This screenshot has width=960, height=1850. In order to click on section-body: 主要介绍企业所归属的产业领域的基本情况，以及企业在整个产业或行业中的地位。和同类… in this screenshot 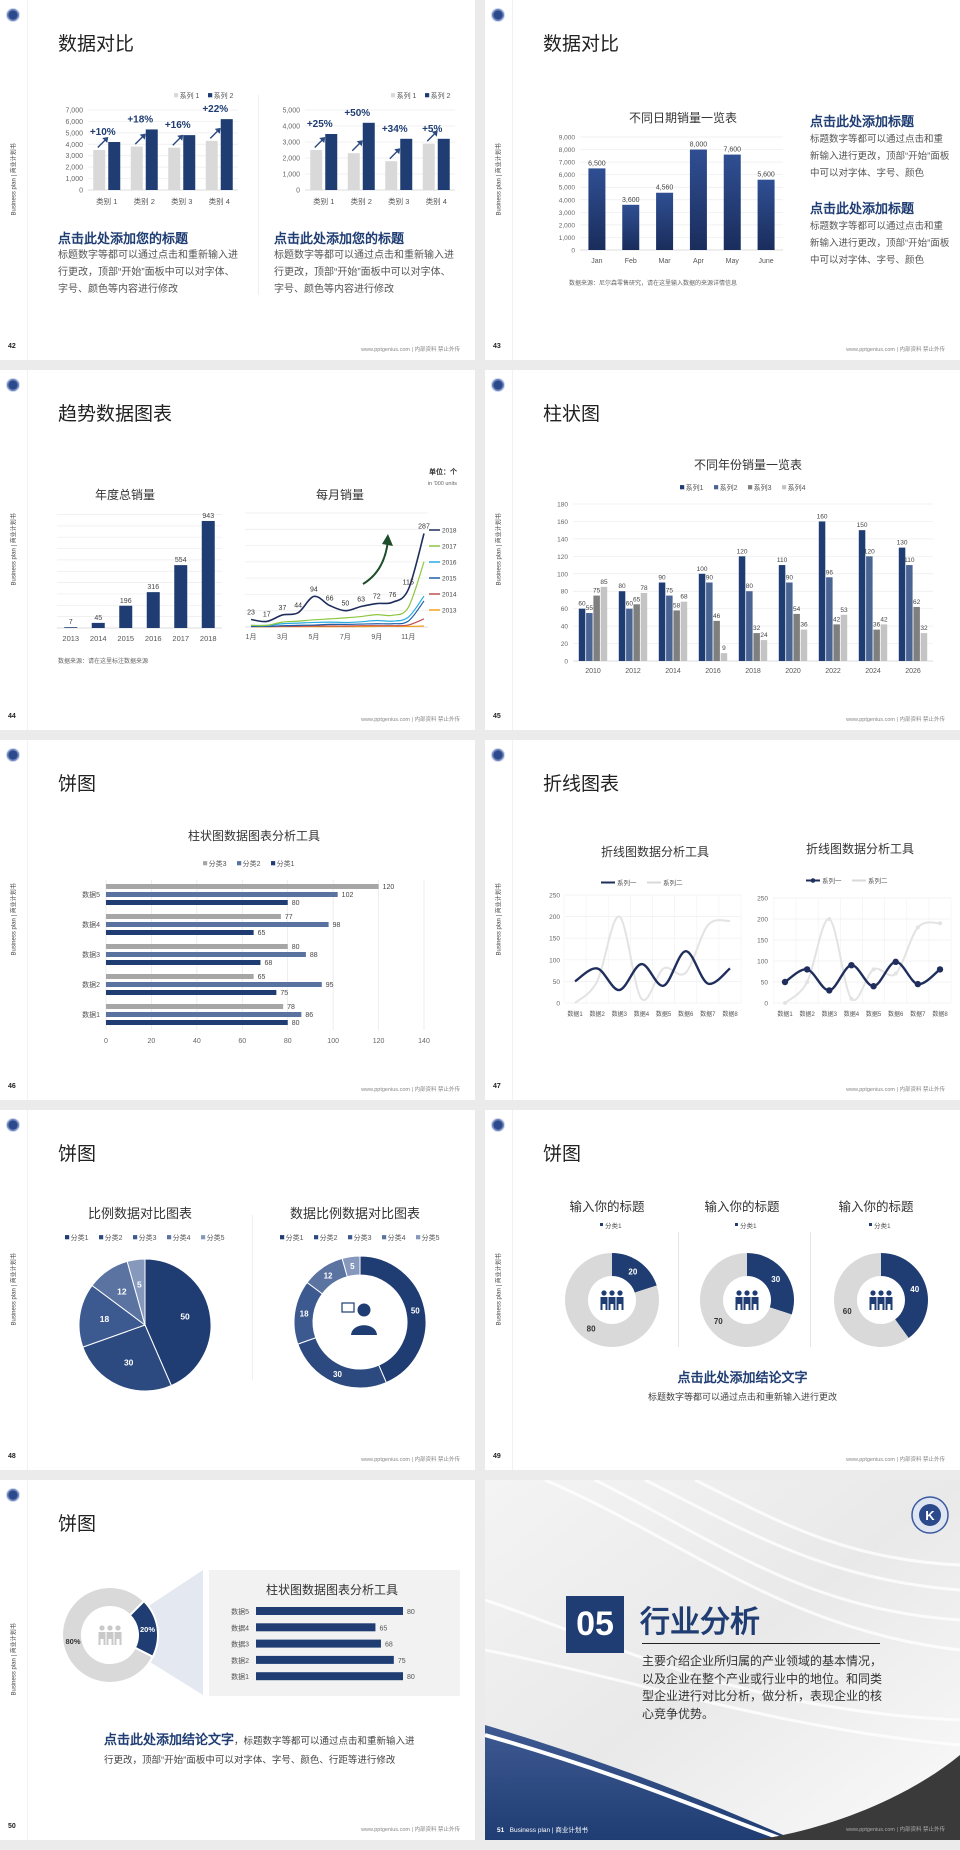, I will do `click(762, 1687)`.